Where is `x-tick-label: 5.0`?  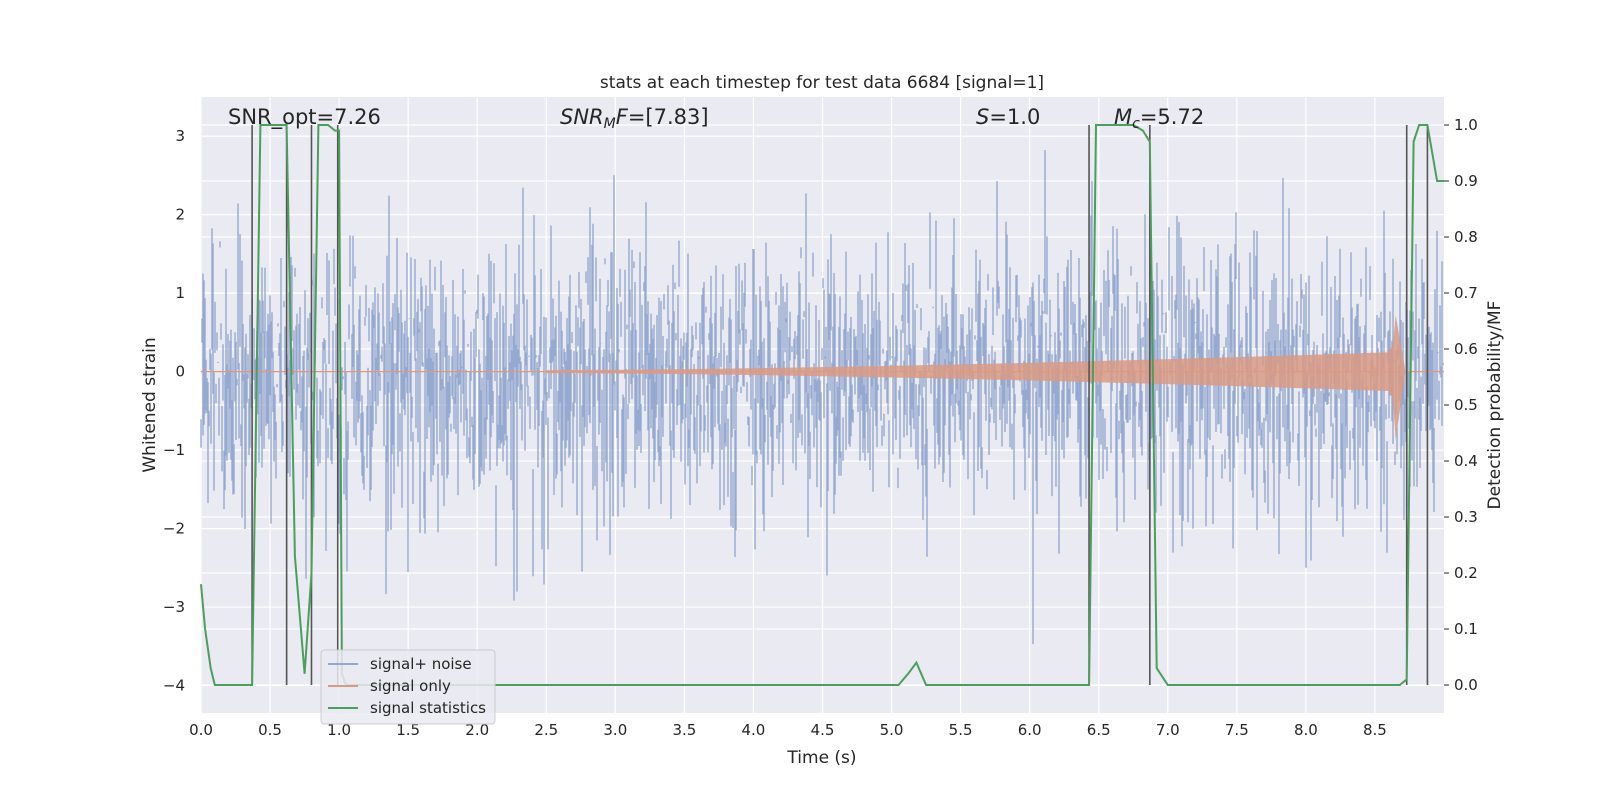 x-tick-label: 5.0 is located at coordinates (892, 730).